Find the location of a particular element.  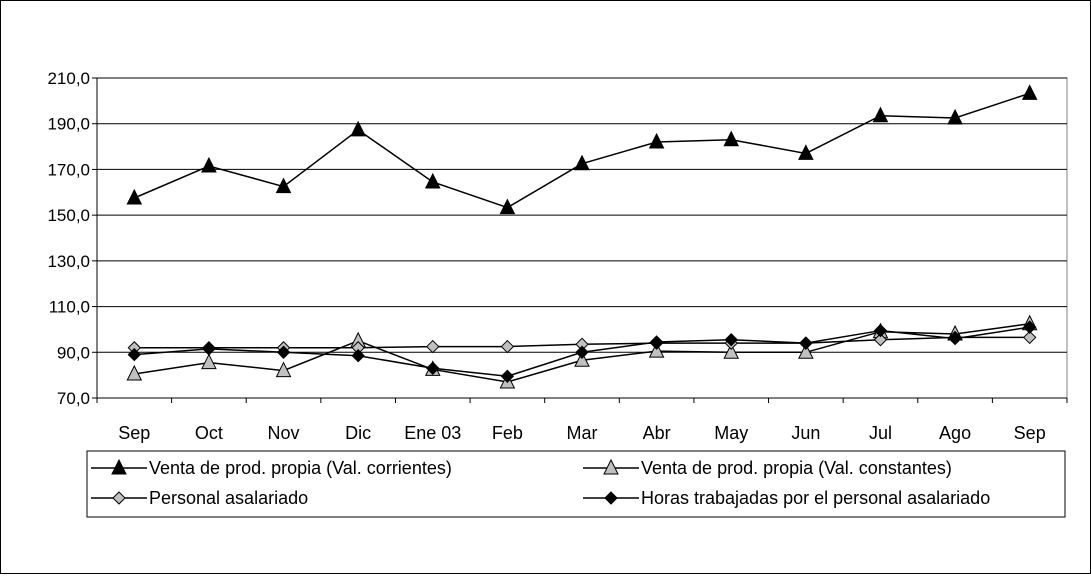

legend-item: Venta de prod. propia (Val. corrientes) is located at coordinates (271, 468).